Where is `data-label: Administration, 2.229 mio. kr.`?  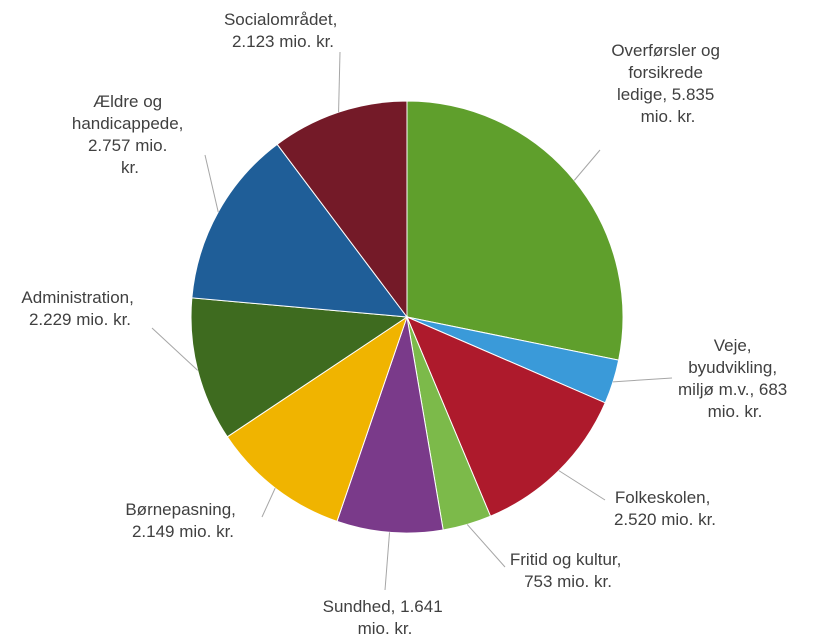
data-label: Administration, 2.229 mio. kr. is located at coordinates (79, 308).